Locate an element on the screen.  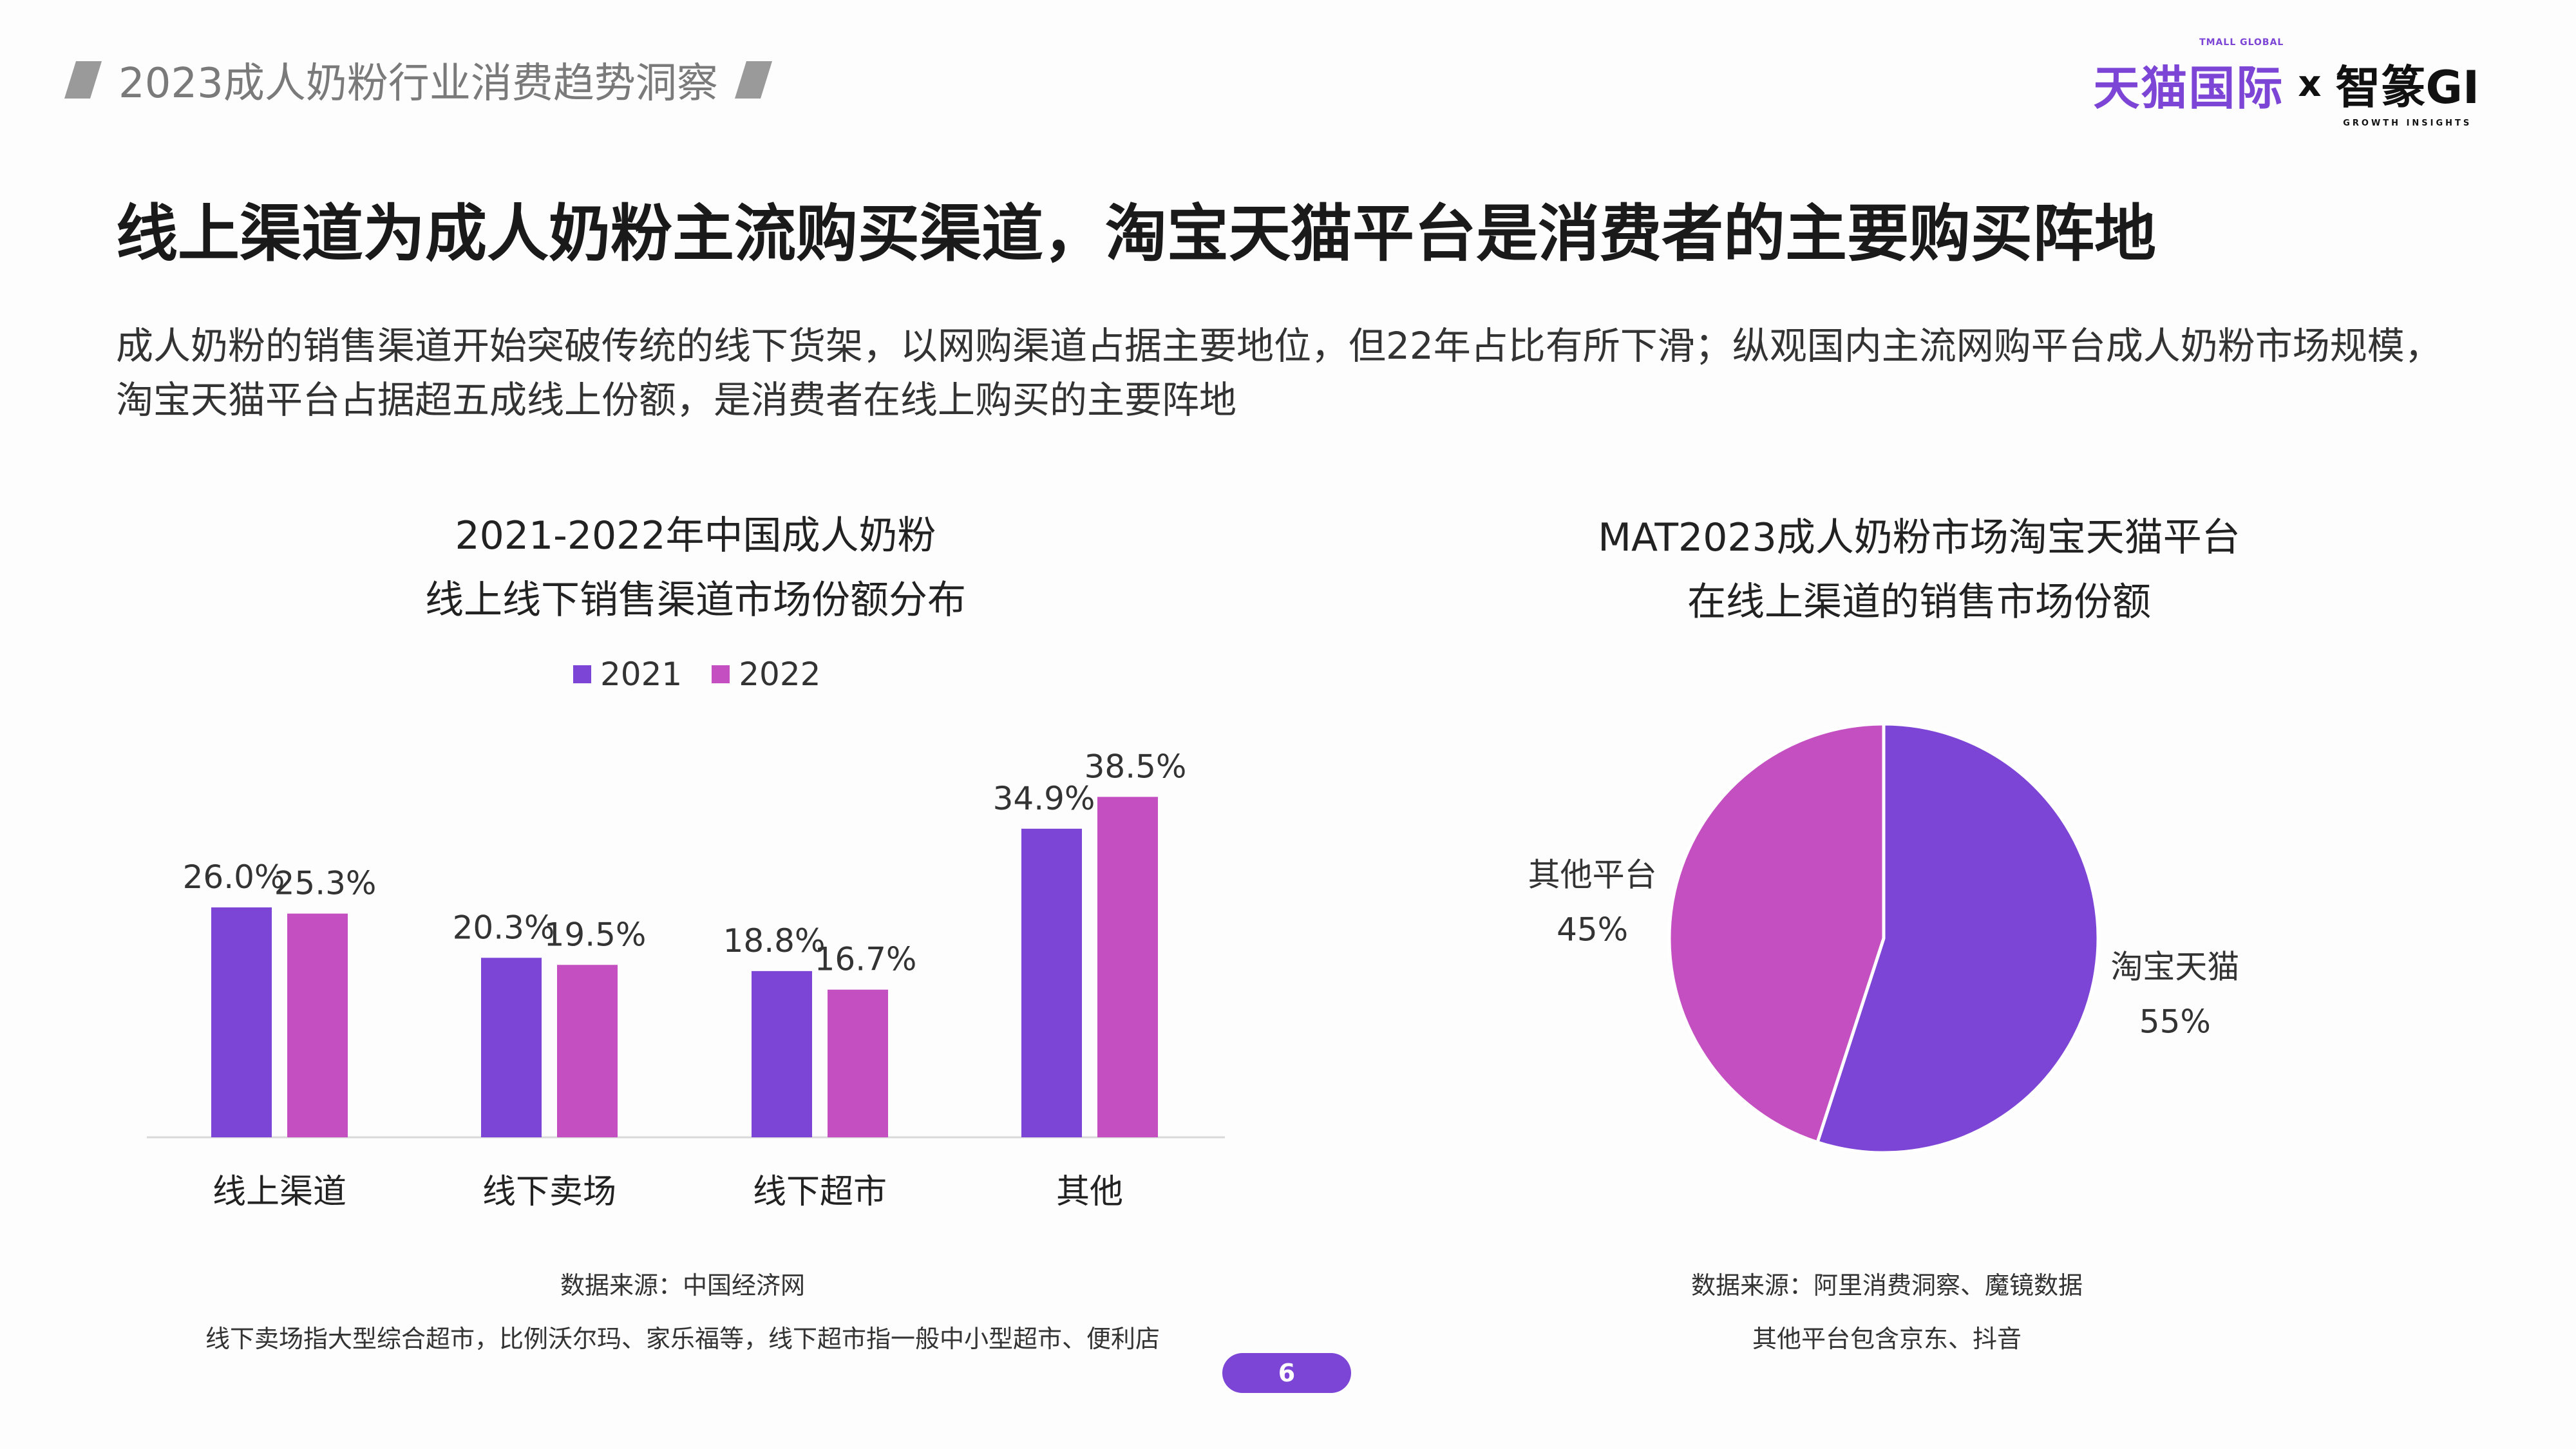
data-label-2021-3: 18.8% is located at coordinates (775, 941).